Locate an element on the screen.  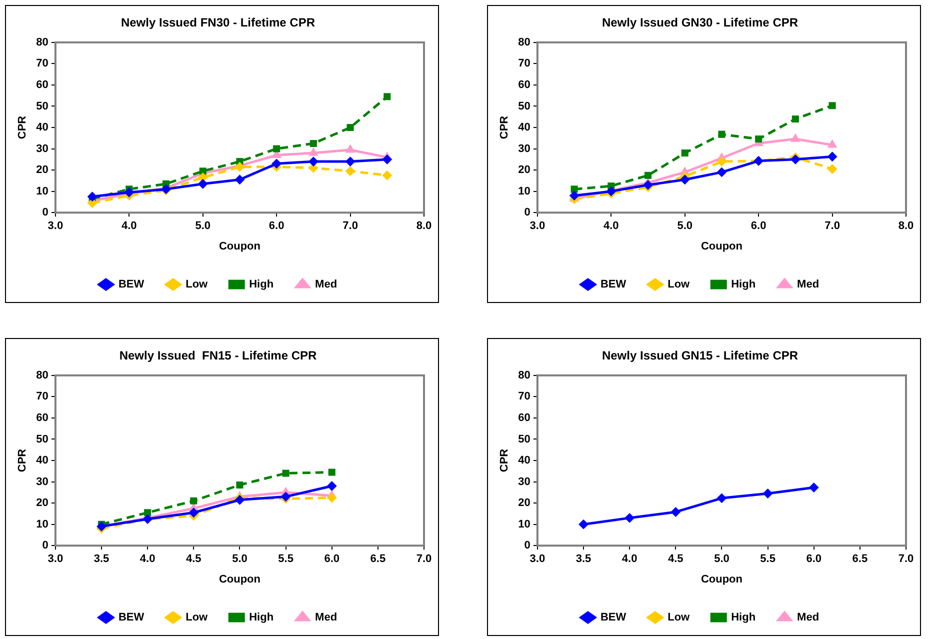
chart-title: Newly Issued GN30 - Lifetime CPR is located at coordinates (700, 23).